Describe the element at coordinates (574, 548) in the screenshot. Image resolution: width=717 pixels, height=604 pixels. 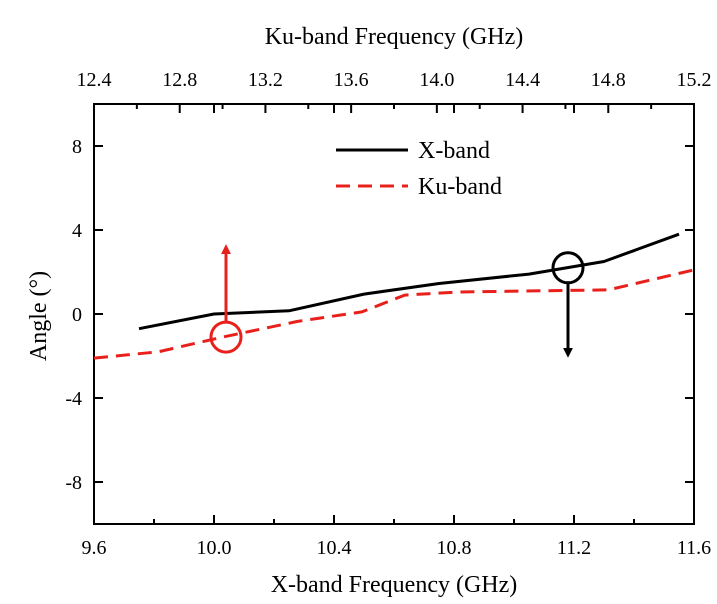
I see `x-tick-label: 11.2` at that location.